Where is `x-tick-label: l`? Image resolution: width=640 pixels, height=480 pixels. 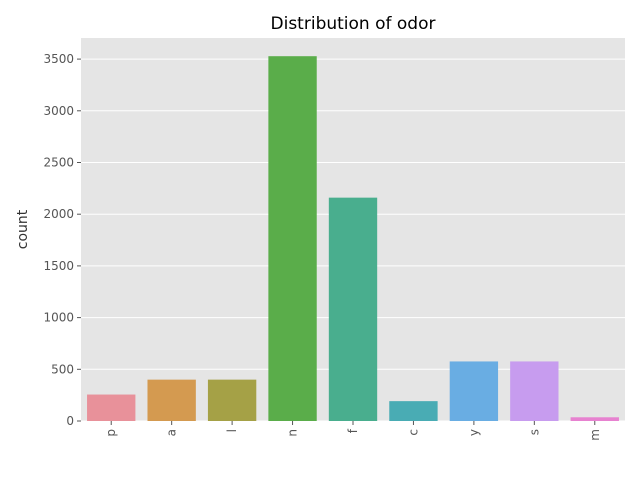
x-tick-label: l is located at coordinates (232, 430).